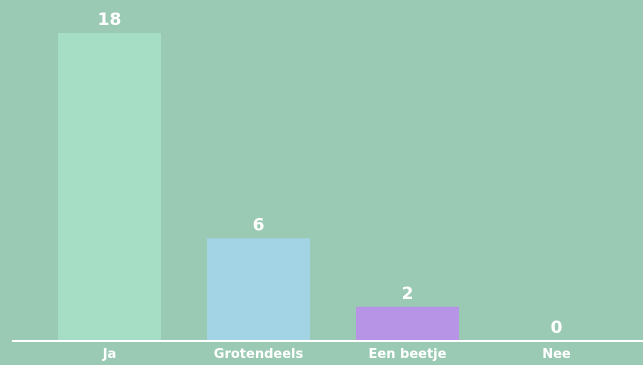 The image size is (643, 365). What do you see at coordinates (259, 354) in the screenshot?
I see `x-tick-label-grotendeels: Grotendeels` at bounding box center [259, 354].